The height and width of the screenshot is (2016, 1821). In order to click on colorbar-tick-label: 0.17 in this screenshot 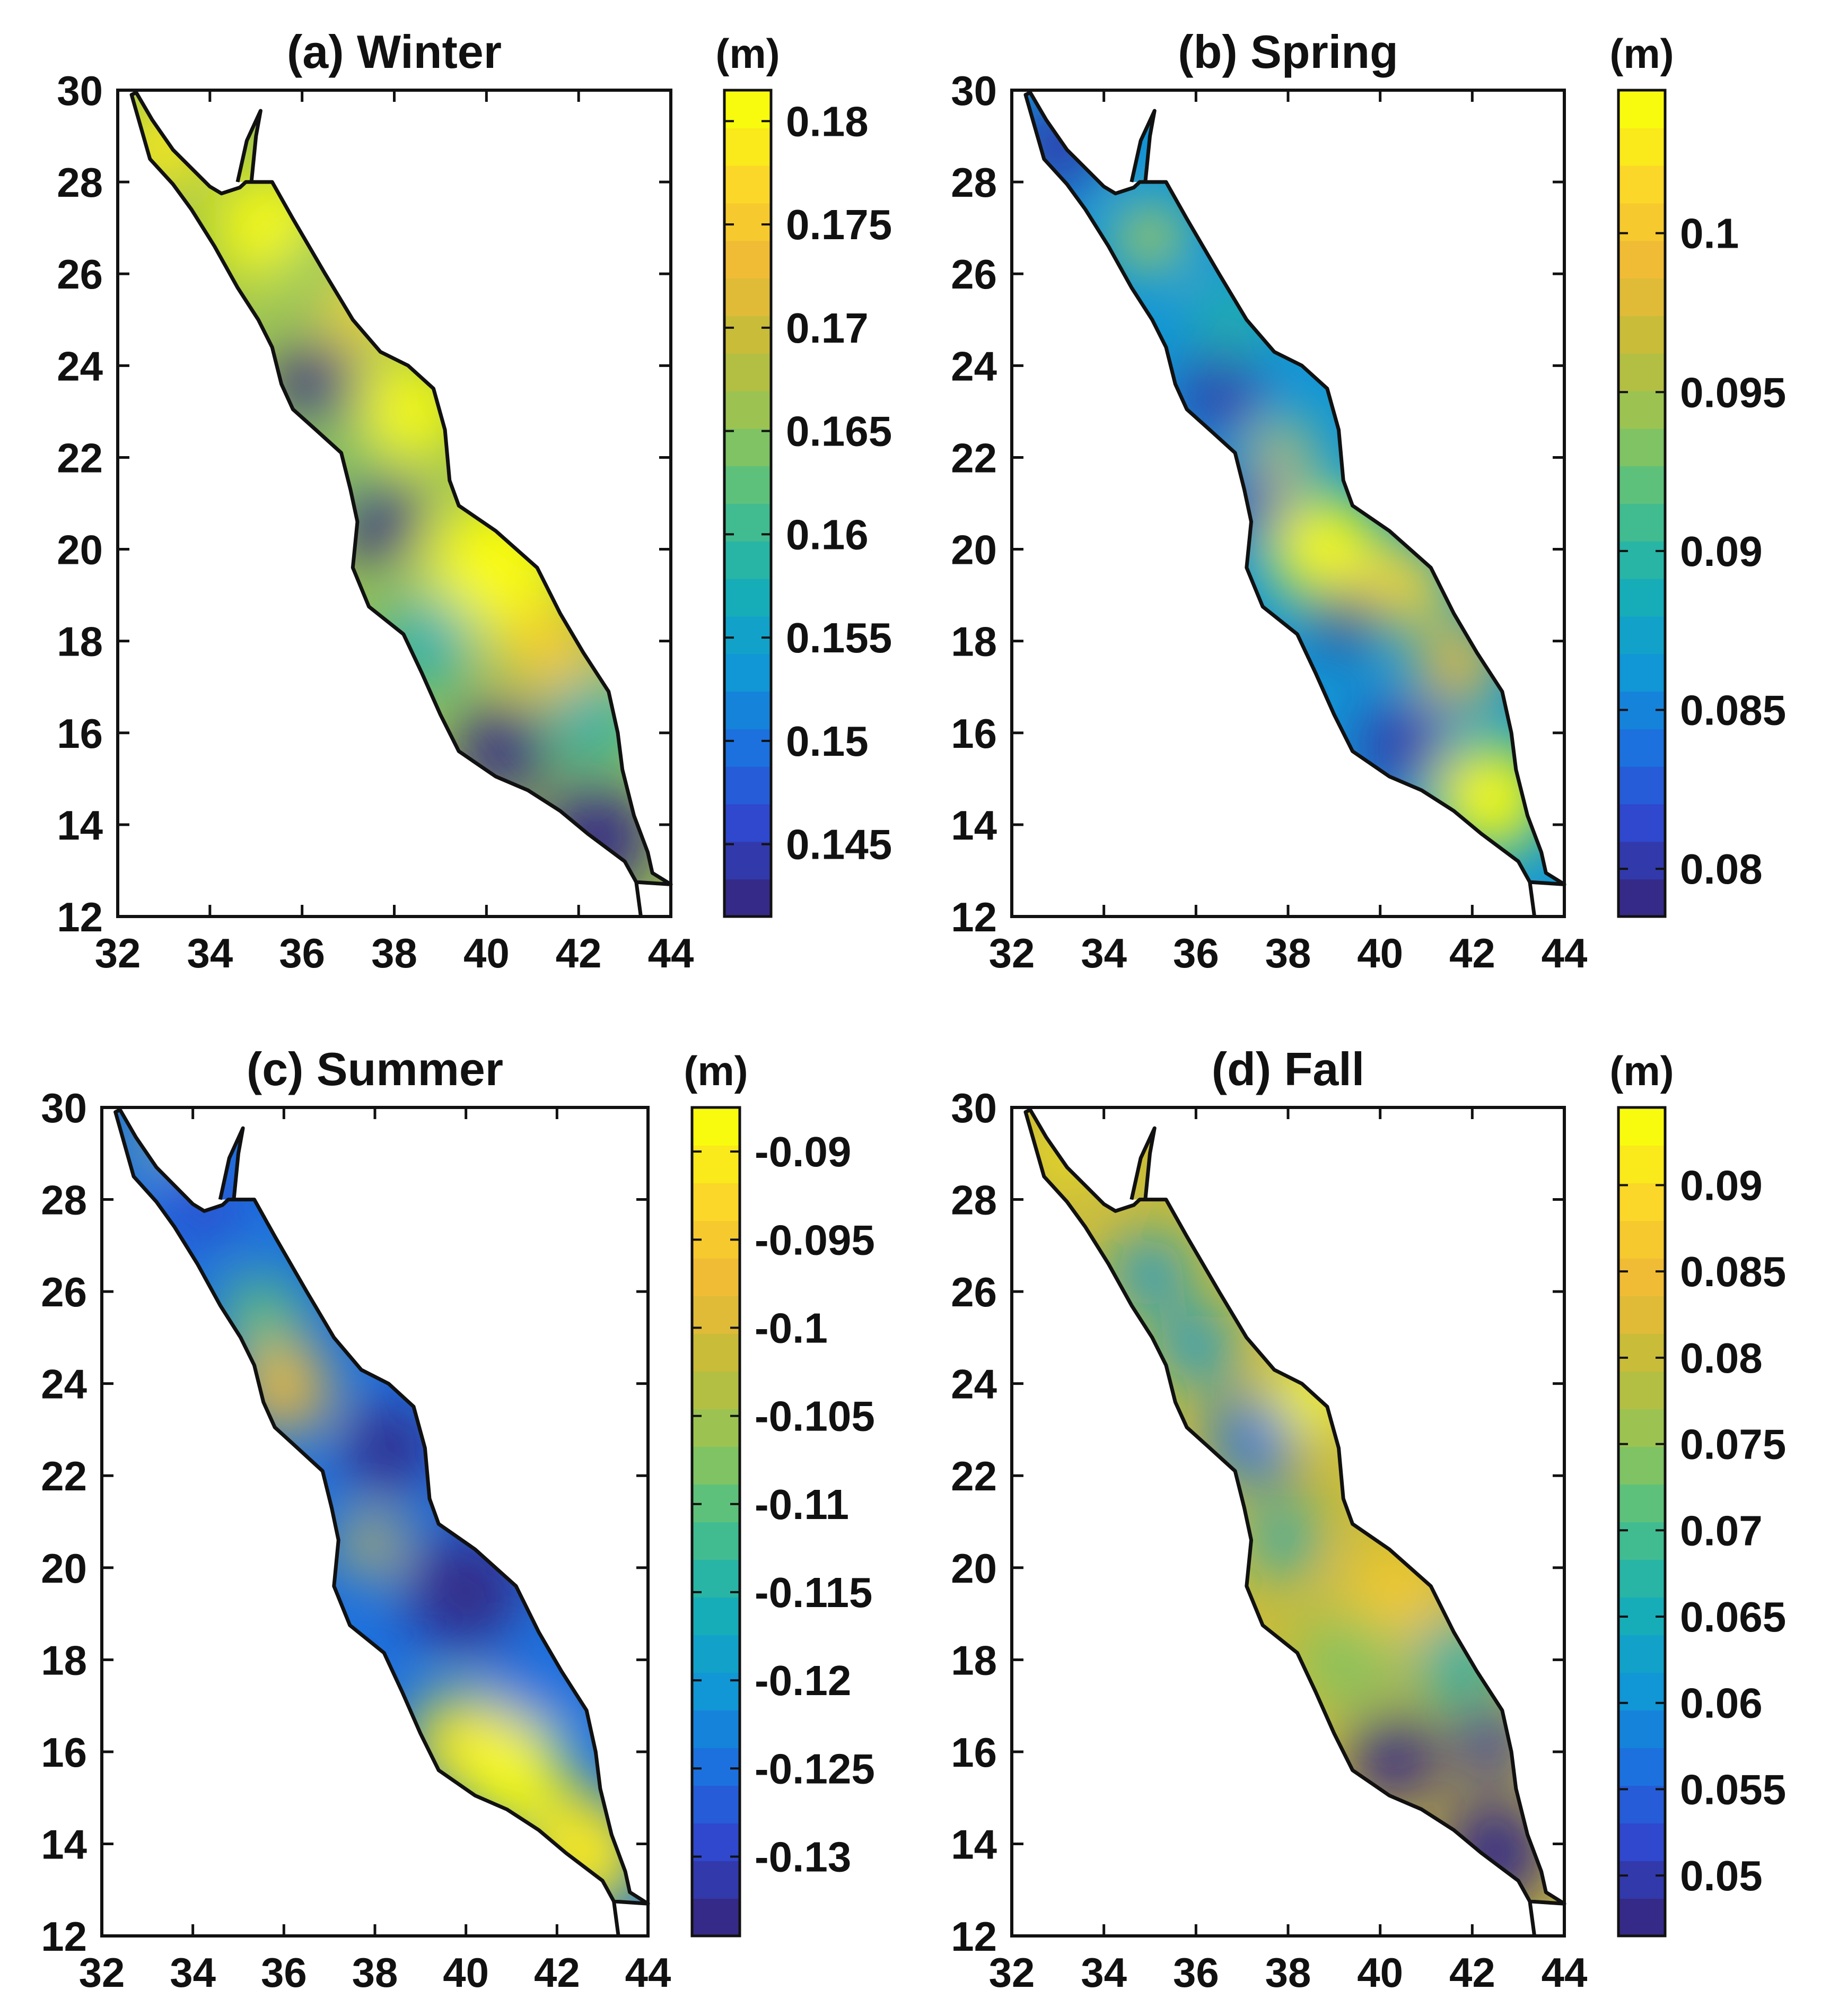, I will do `click(827, 328)`.